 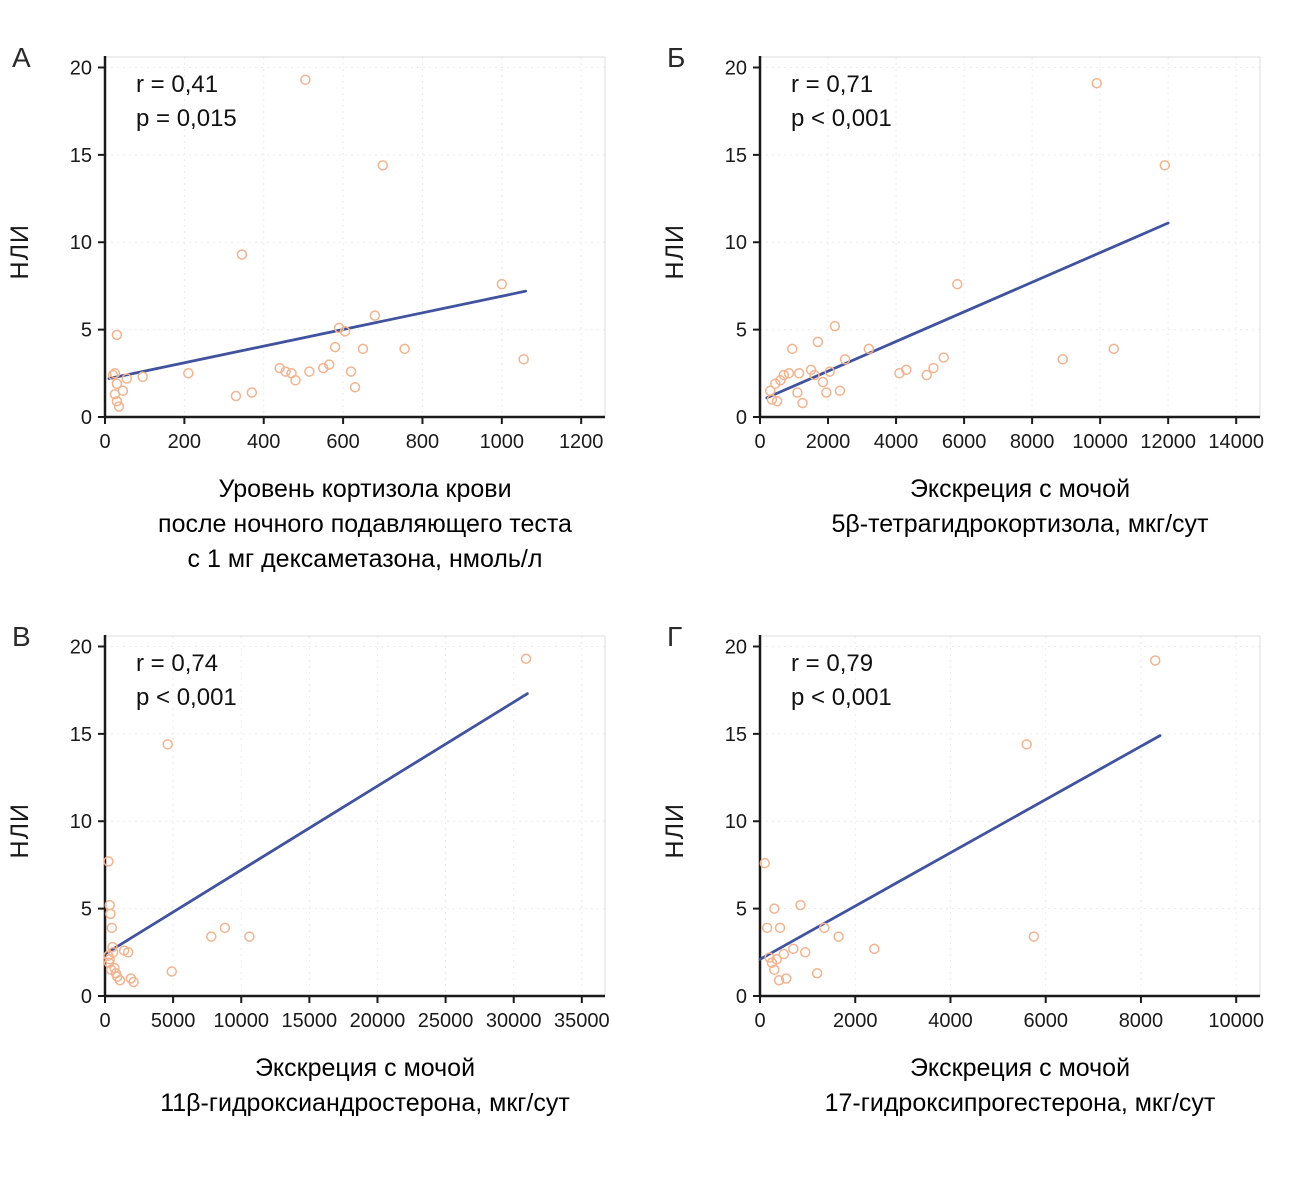 What do you see at coordinates (841, 680) in the screenshot?
I see `stats-annotation-g: r = 0,79 p < 0,001` at bounding box center [841, 680].